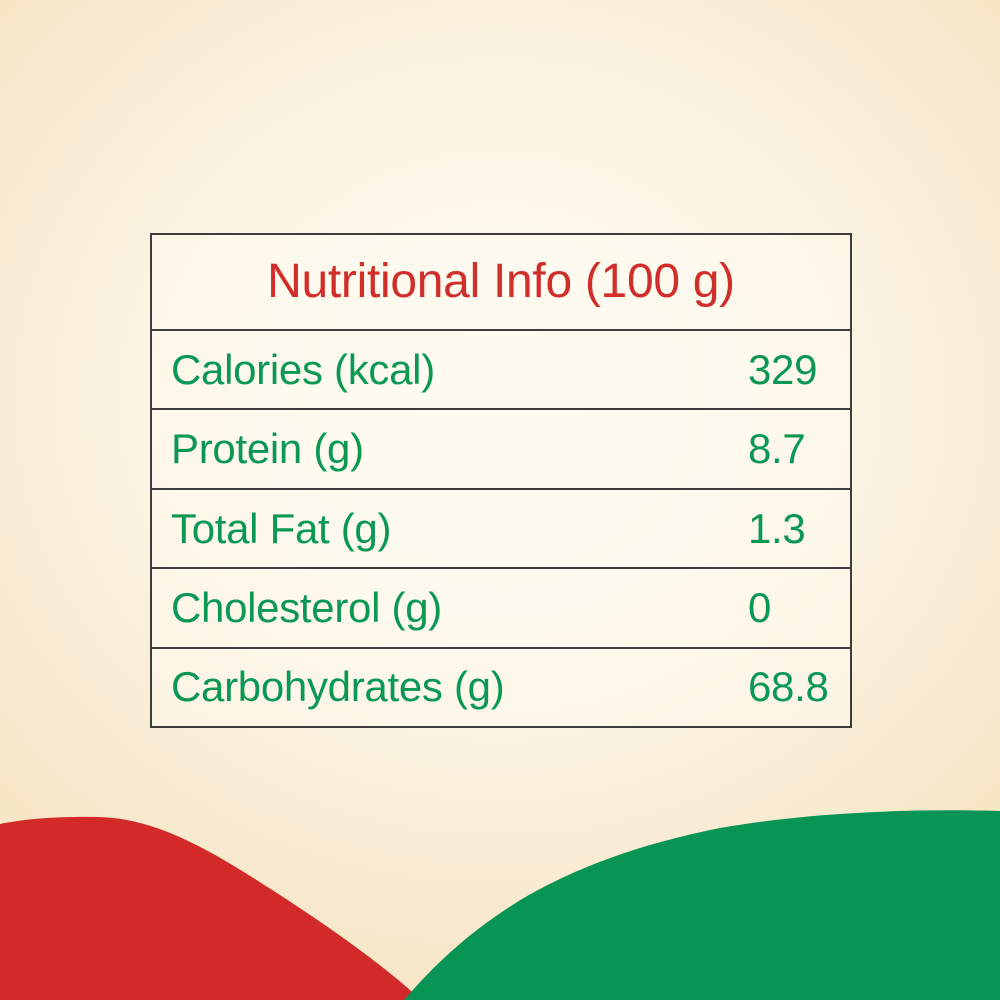 This screenshot has width=1000, height=1000. I want to click on table-row-calories: Calories (kcal) 329, so click(501, 371).